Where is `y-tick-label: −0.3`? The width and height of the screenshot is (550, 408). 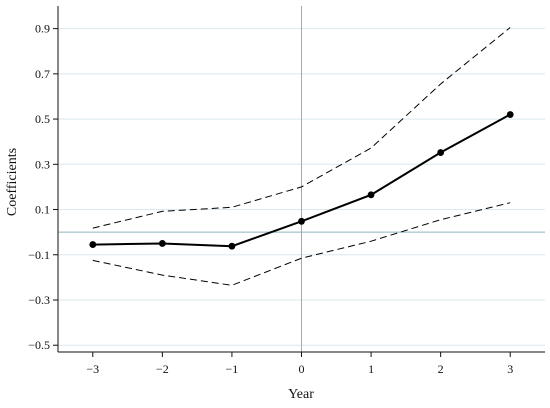
y-tick-label: −0.3 is located at coordinates (39, 300).